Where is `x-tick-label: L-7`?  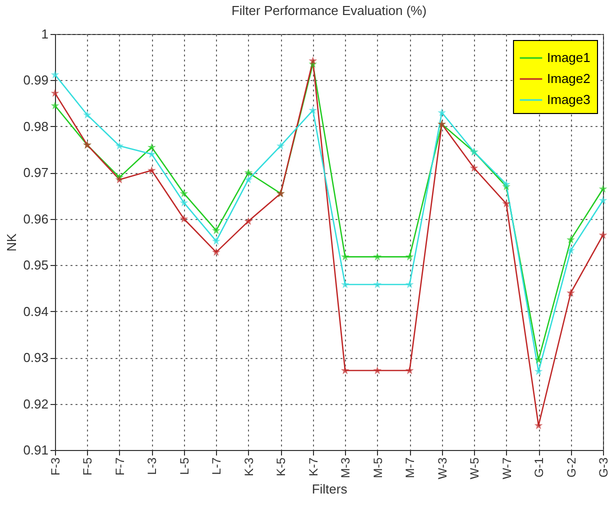 x-tick-label: L-7 is located at coordinates (217, 466).